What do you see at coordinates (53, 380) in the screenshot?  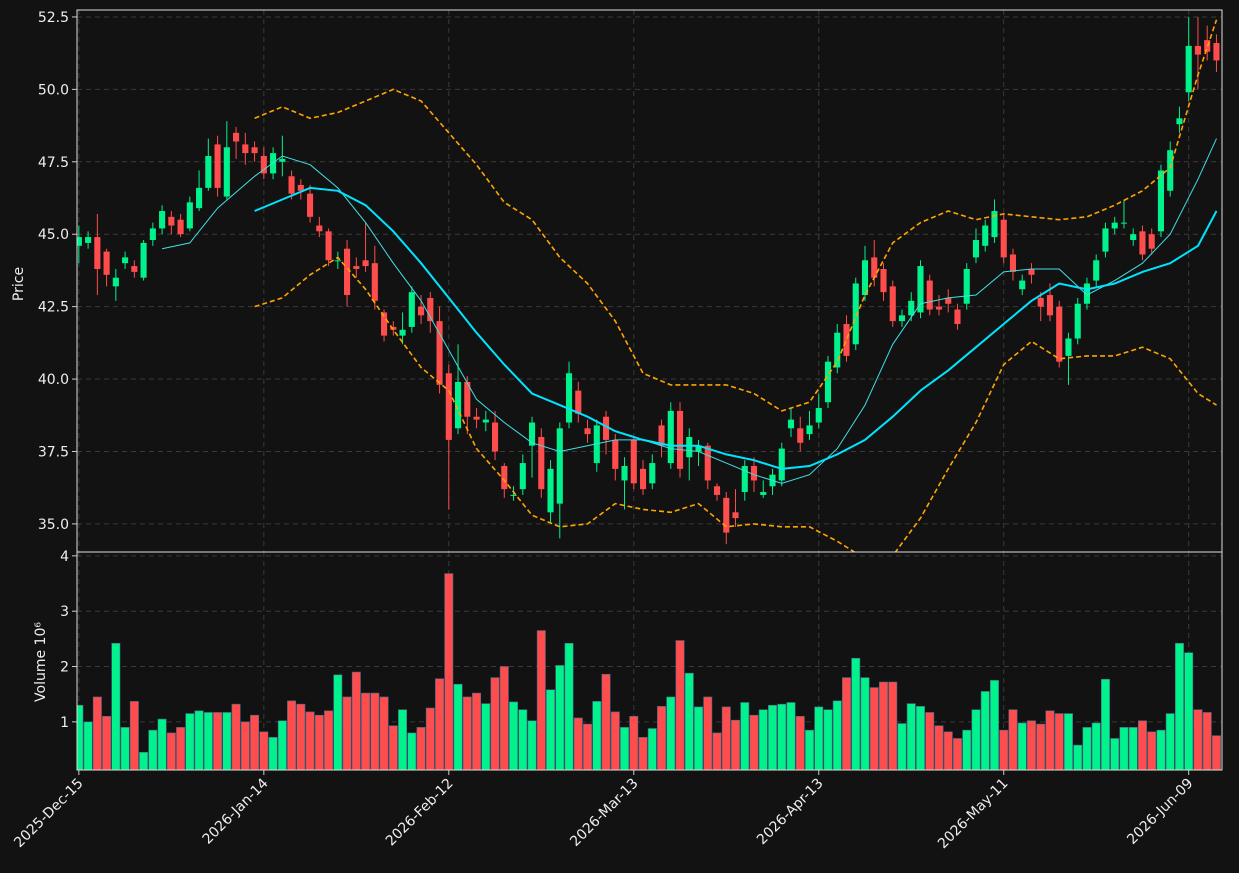 I see `y-tick-label: 40.0` at bounding box center [53, 380].